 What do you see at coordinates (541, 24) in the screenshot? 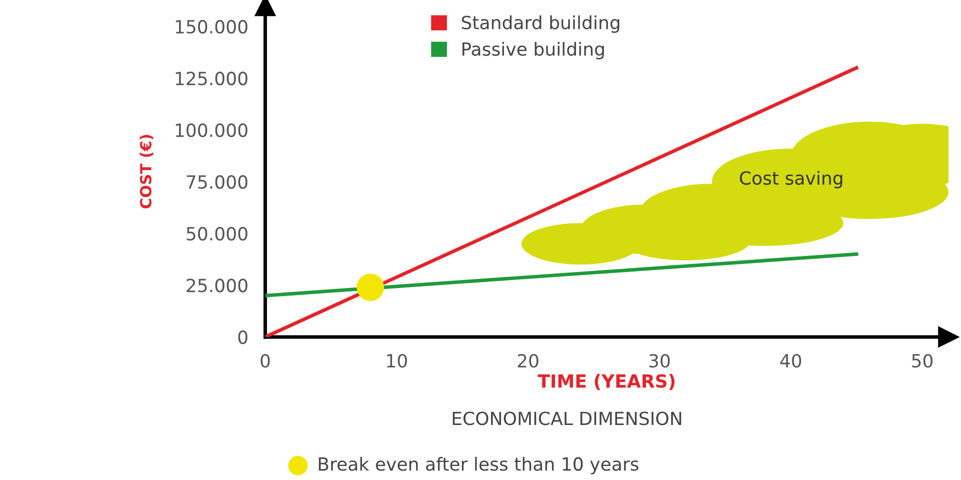
I see `legend-label: Standard building` at bounding box center [541, 24].